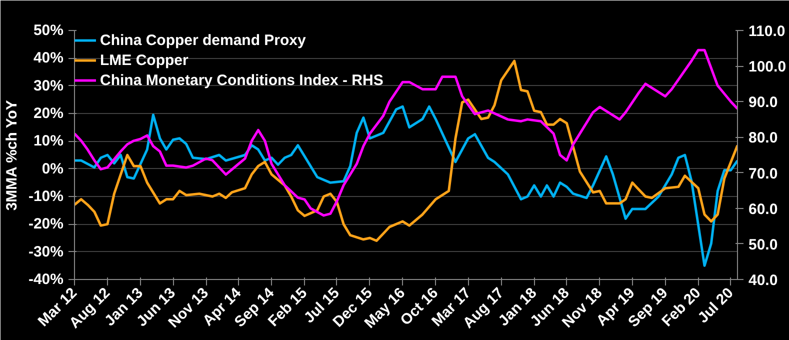 This screenshot has height=340, width=789. I want to click on y2-tick-label: 60.0, so click(763, 209).